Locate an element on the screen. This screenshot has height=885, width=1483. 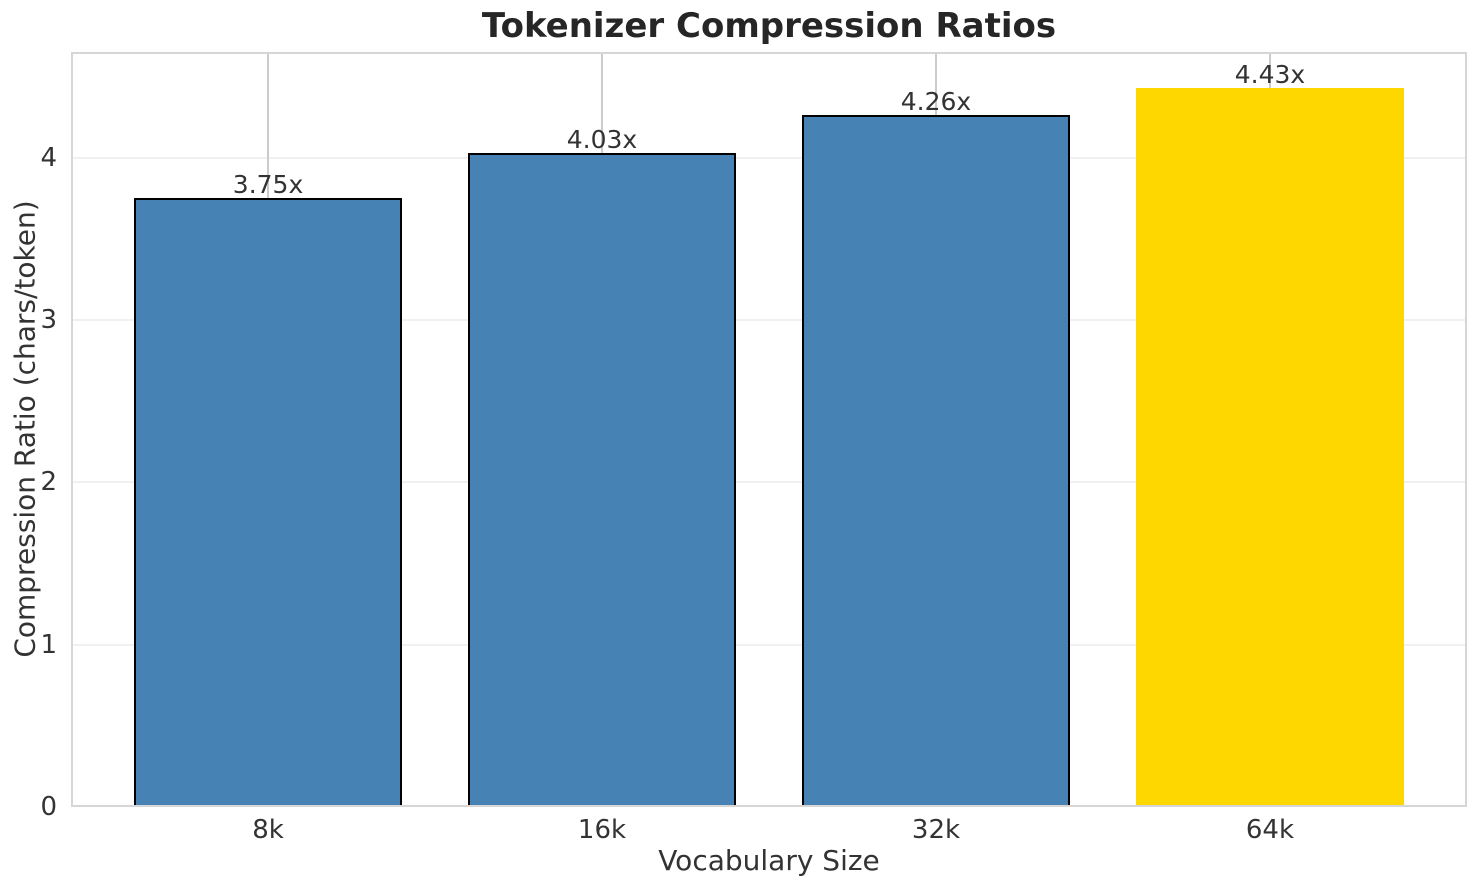
y-tick-label: 4 is located at coordinates (48, 157).